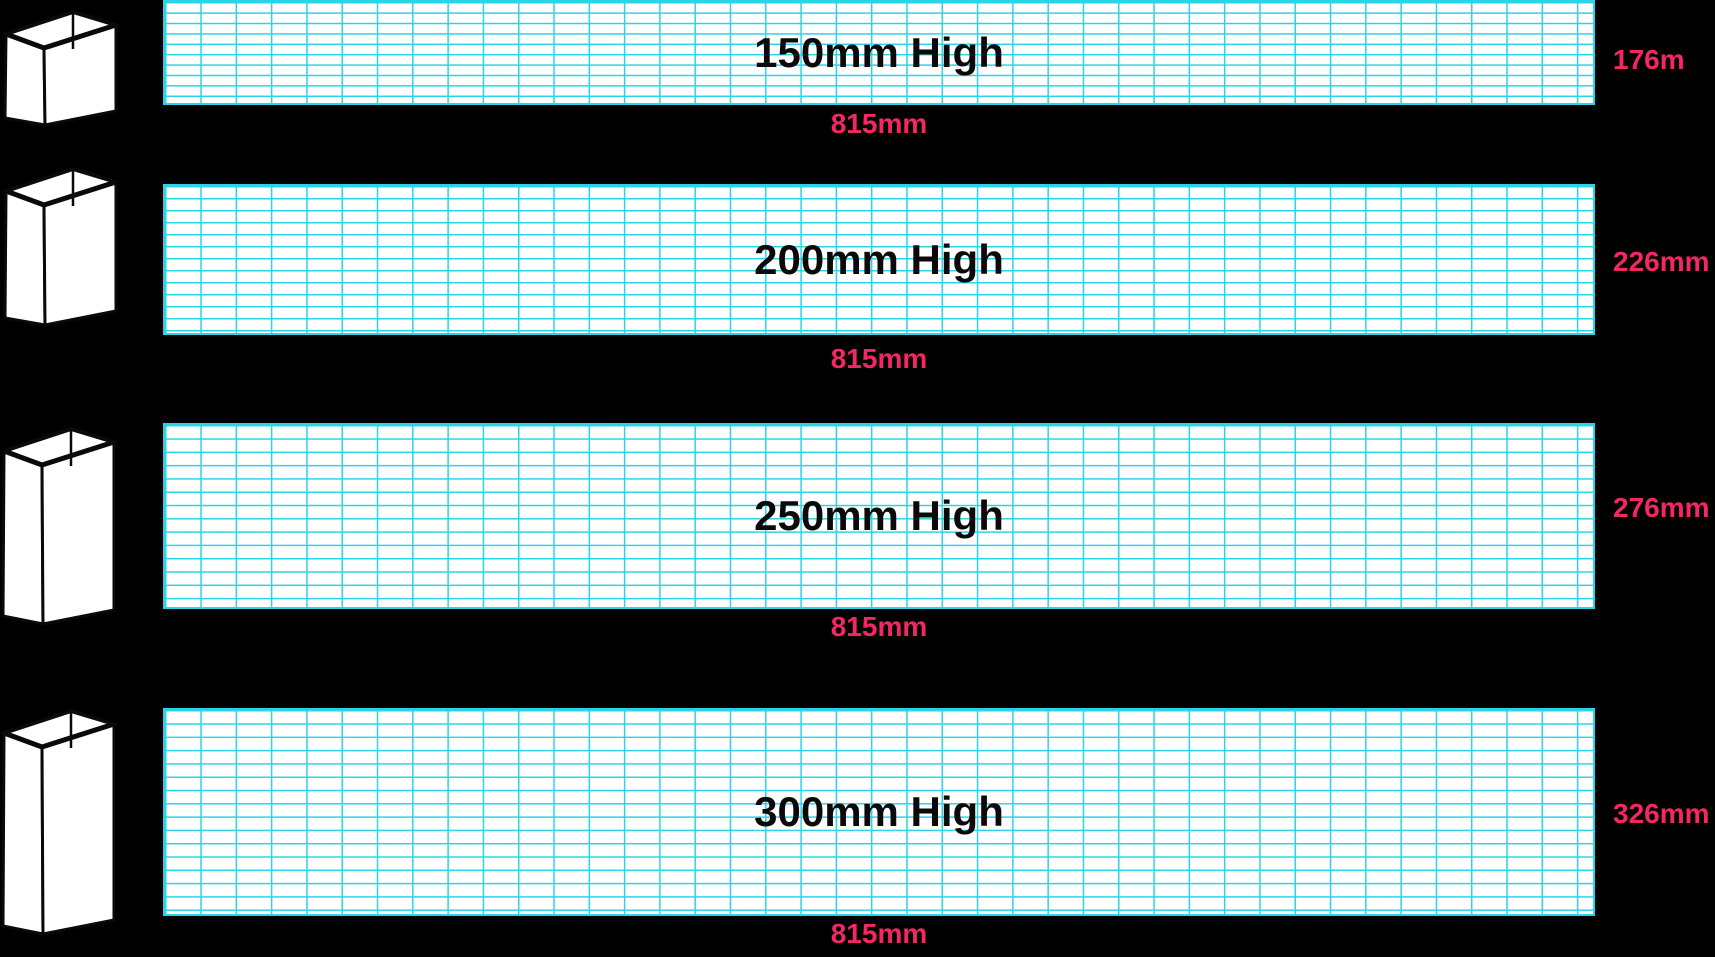 The image size is (1715, 957). What do you see at coordinates (1661, 507) in the screenshot?
I see `height-dimension-label: 276mm` at bounding box center [1661, 507].